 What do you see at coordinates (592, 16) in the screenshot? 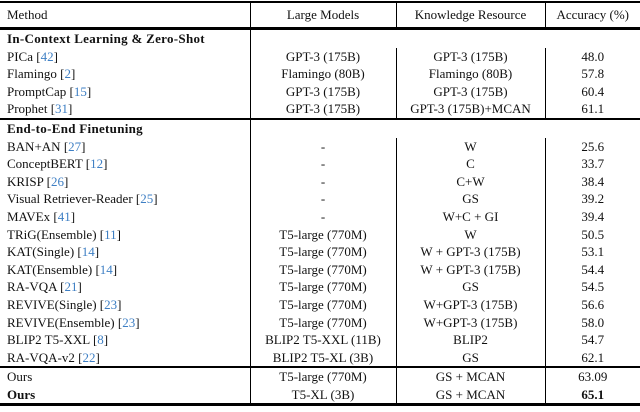
I see `col-header-accuracy: Accuracy (%)` at bounding box center [592, 16].